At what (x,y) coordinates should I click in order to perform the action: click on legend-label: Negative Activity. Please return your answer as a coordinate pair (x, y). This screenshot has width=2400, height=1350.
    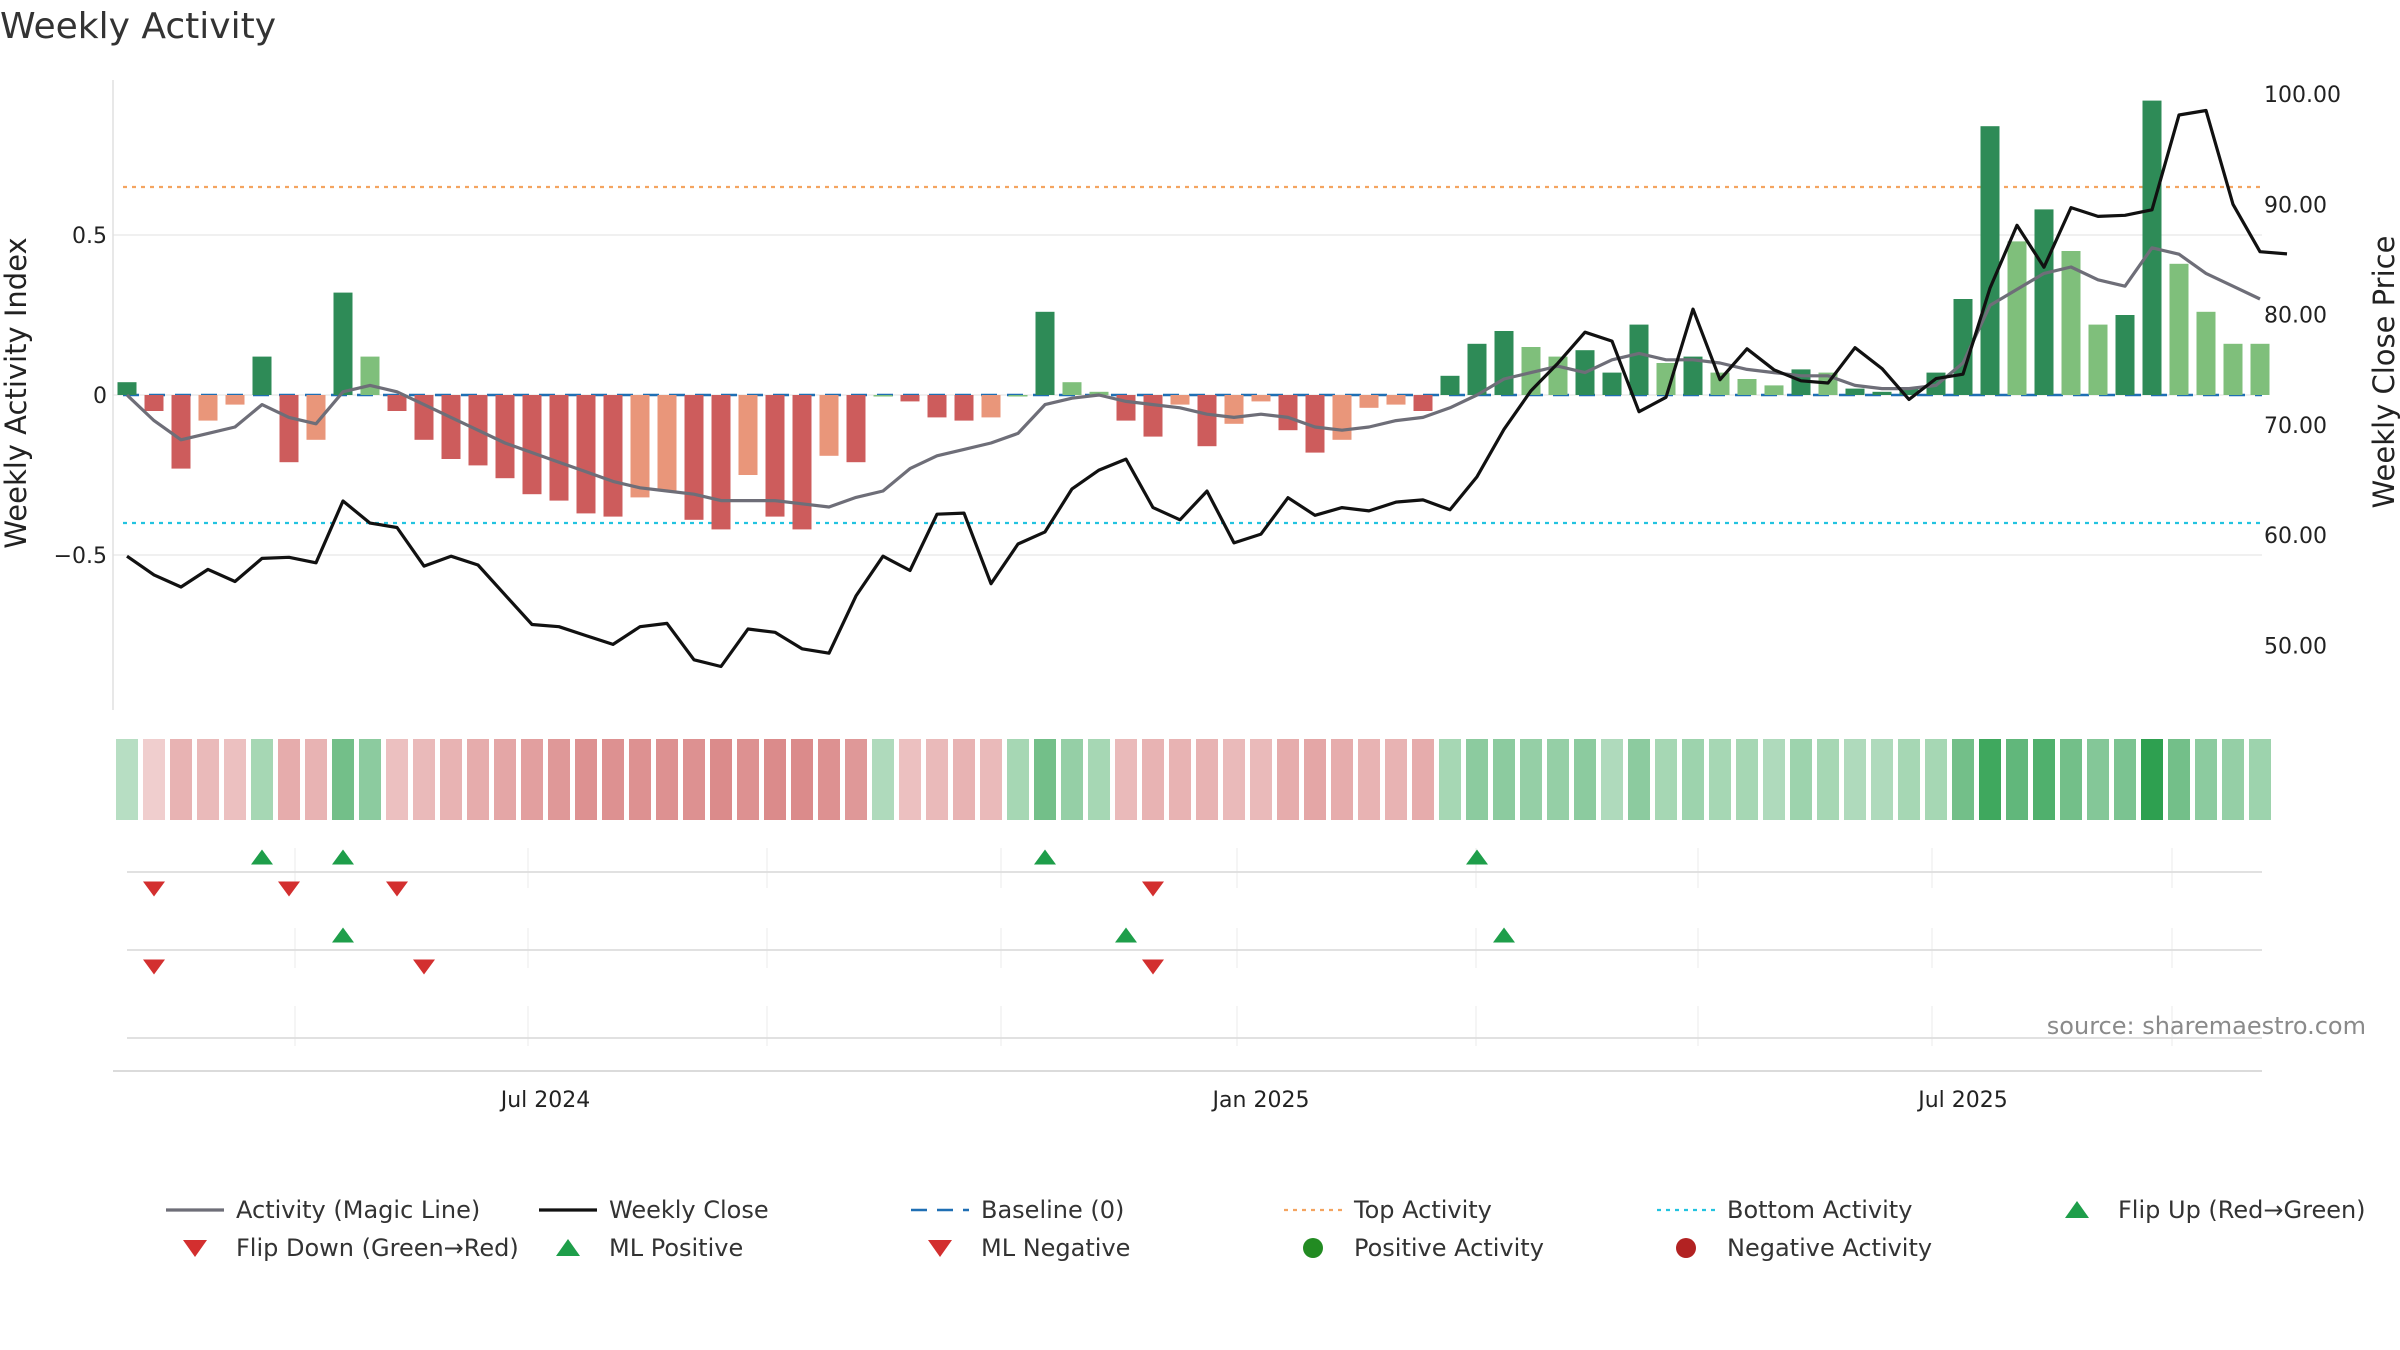
    Looking at the image, I should click on (1829, 1248).